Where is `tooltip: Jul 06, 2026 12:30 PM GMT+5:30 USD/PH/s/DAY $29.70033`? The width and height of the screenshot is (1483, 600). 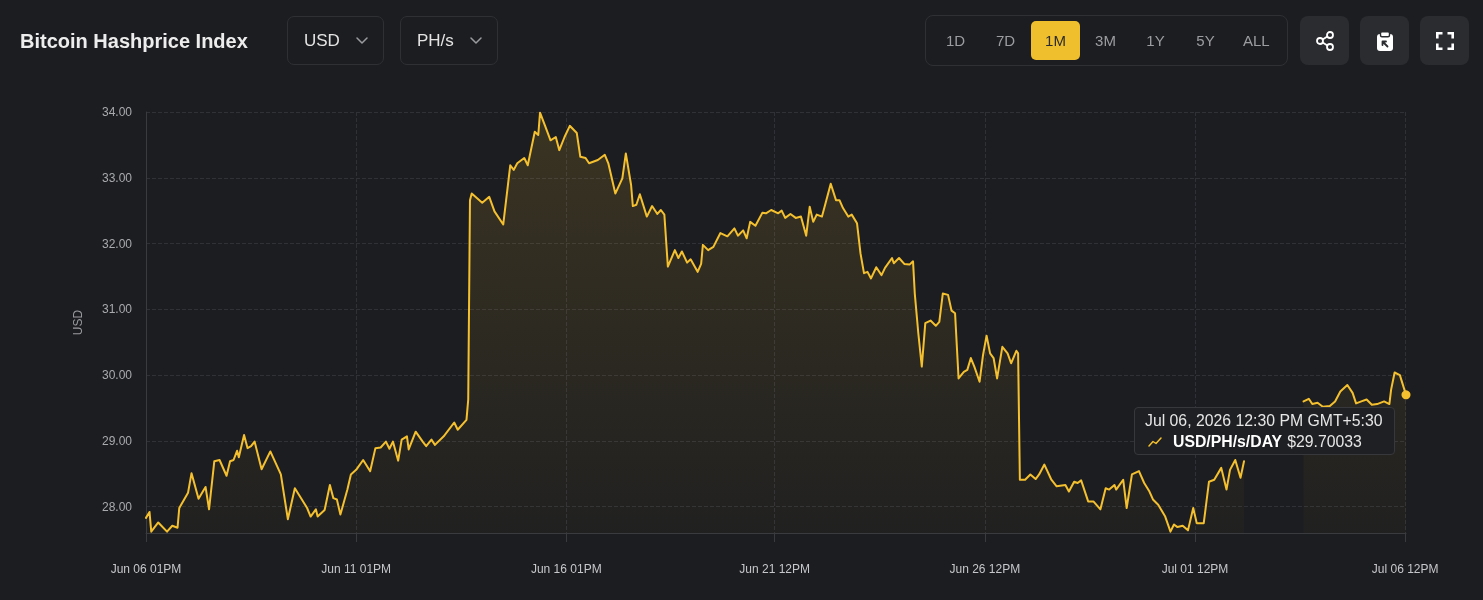
tooltip: Jul 06, 2026 12:30 PM GMT+5:30 USD/PH/s/DAY $29.70033 is located at coordinates (1264, 431).